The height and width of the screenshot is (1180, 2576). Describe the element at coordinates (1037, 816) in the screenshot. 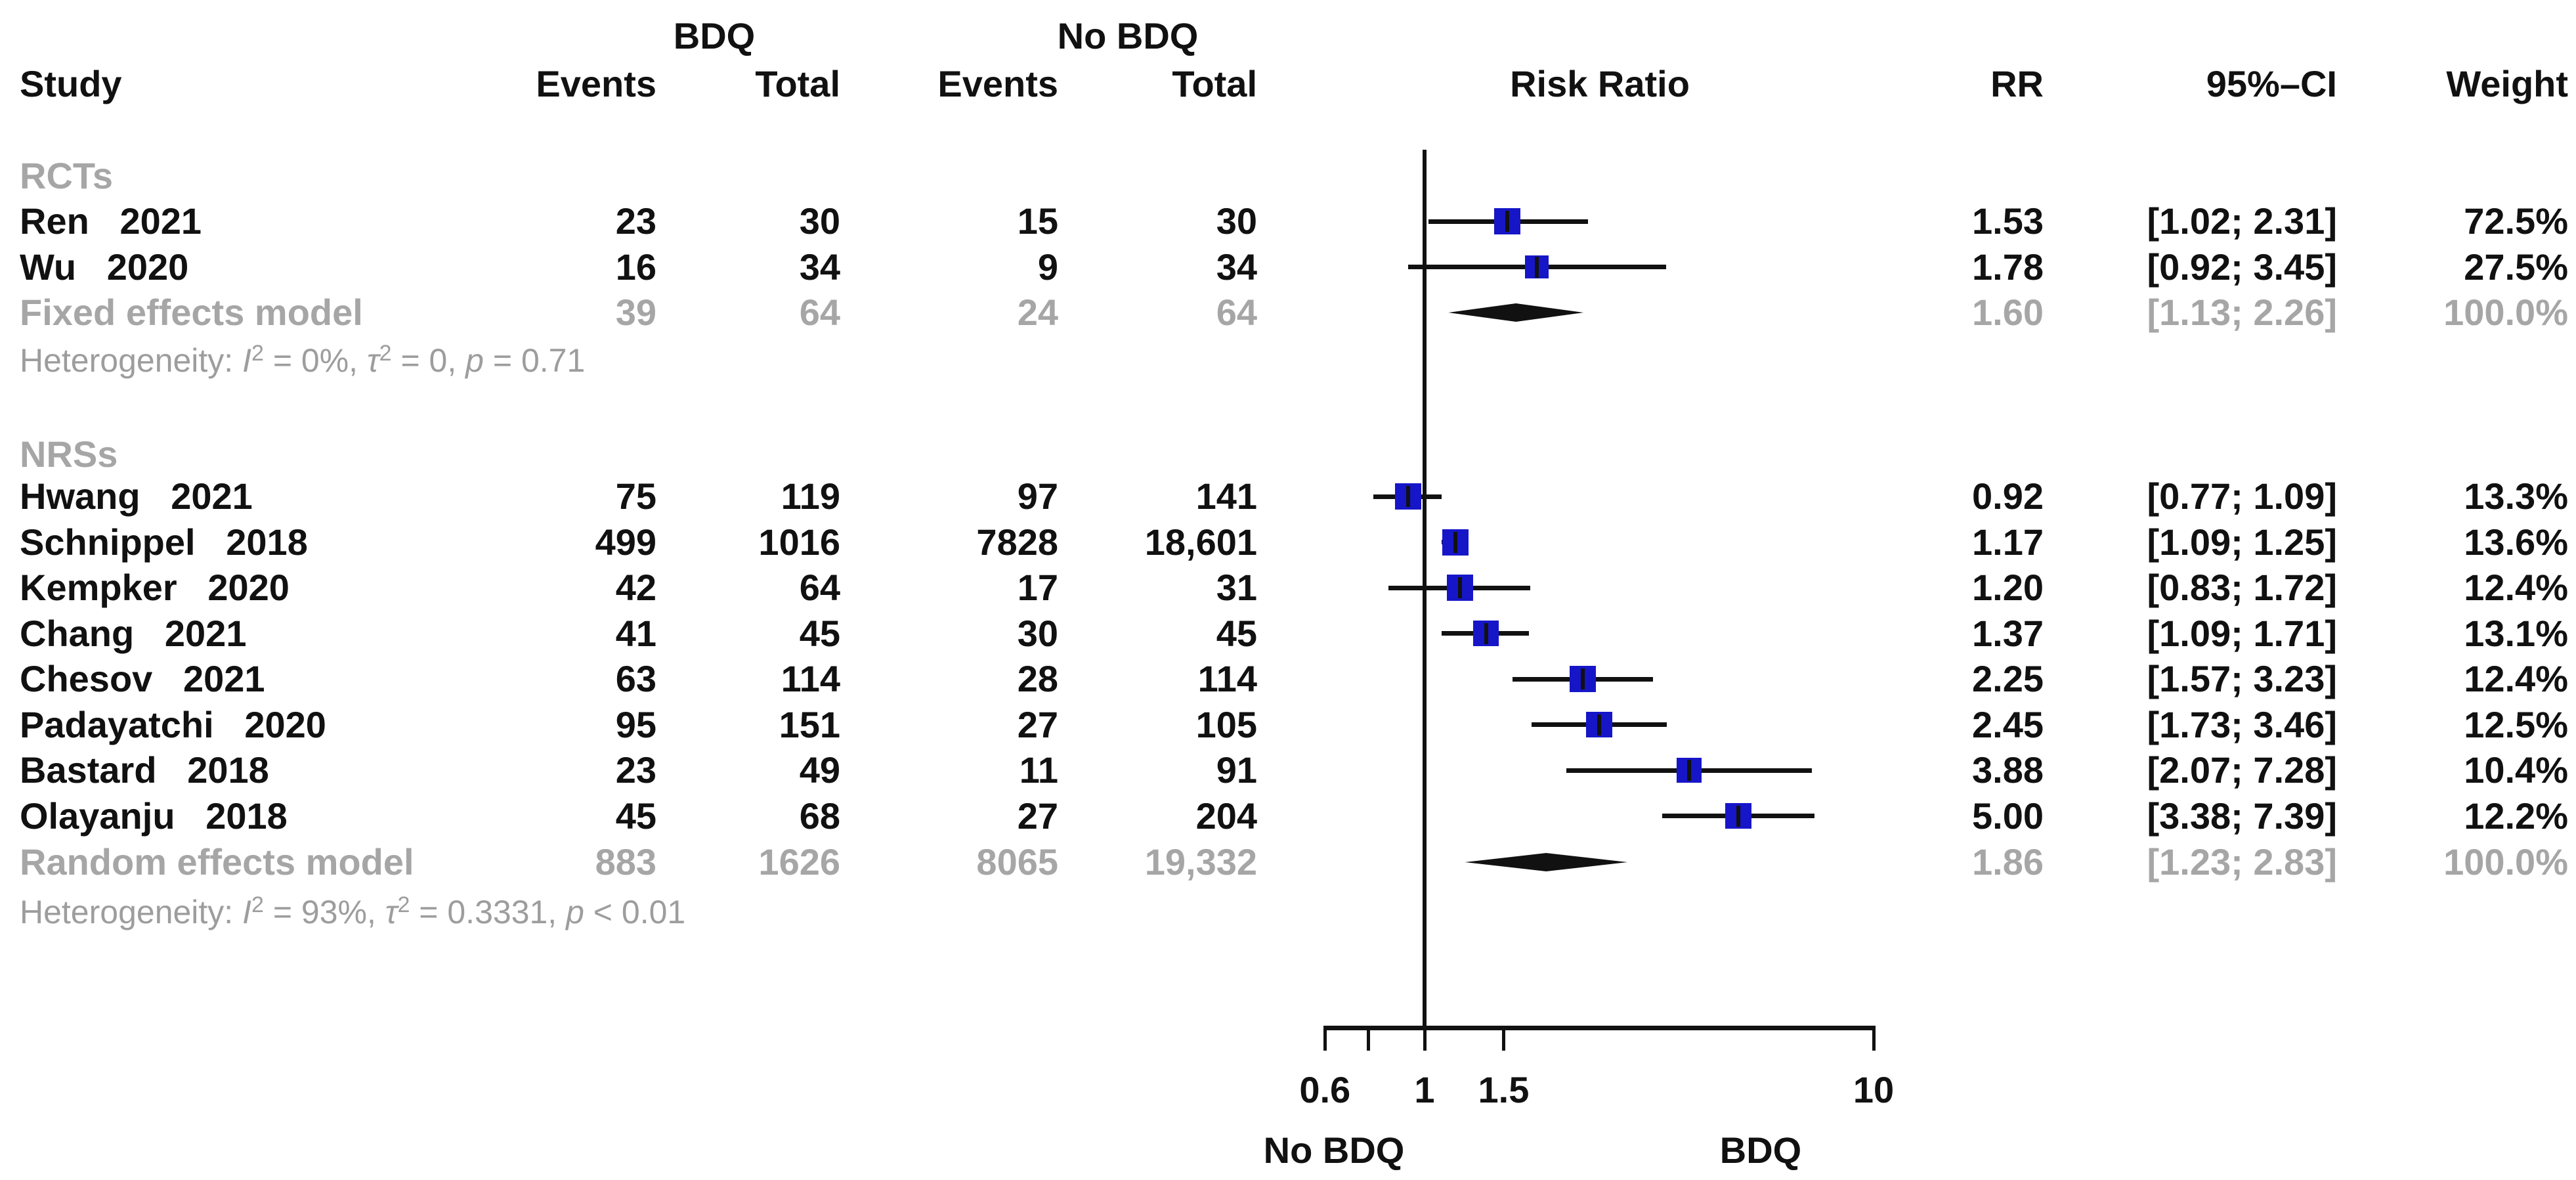

I see `nobdq-events-value: 27` at that location.